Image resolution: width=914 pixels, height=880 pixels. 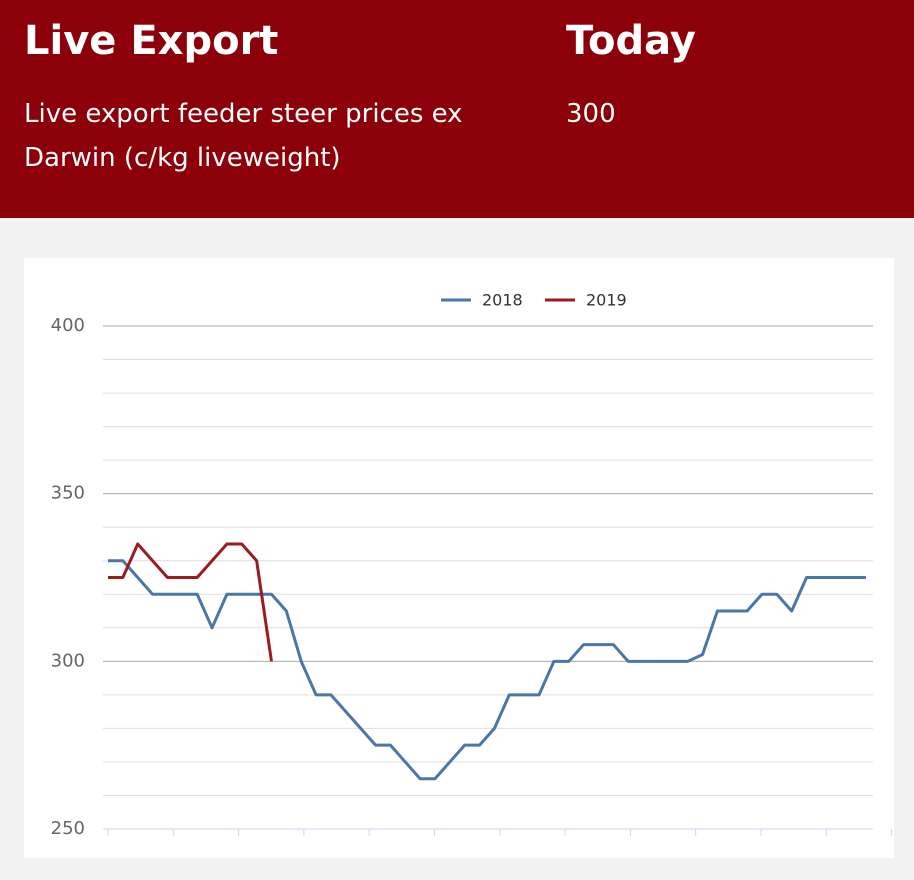 What do you see at coordinates (151, 41) in the screenshot?
I see `title: Live Export` at bounding box center [151, 41].